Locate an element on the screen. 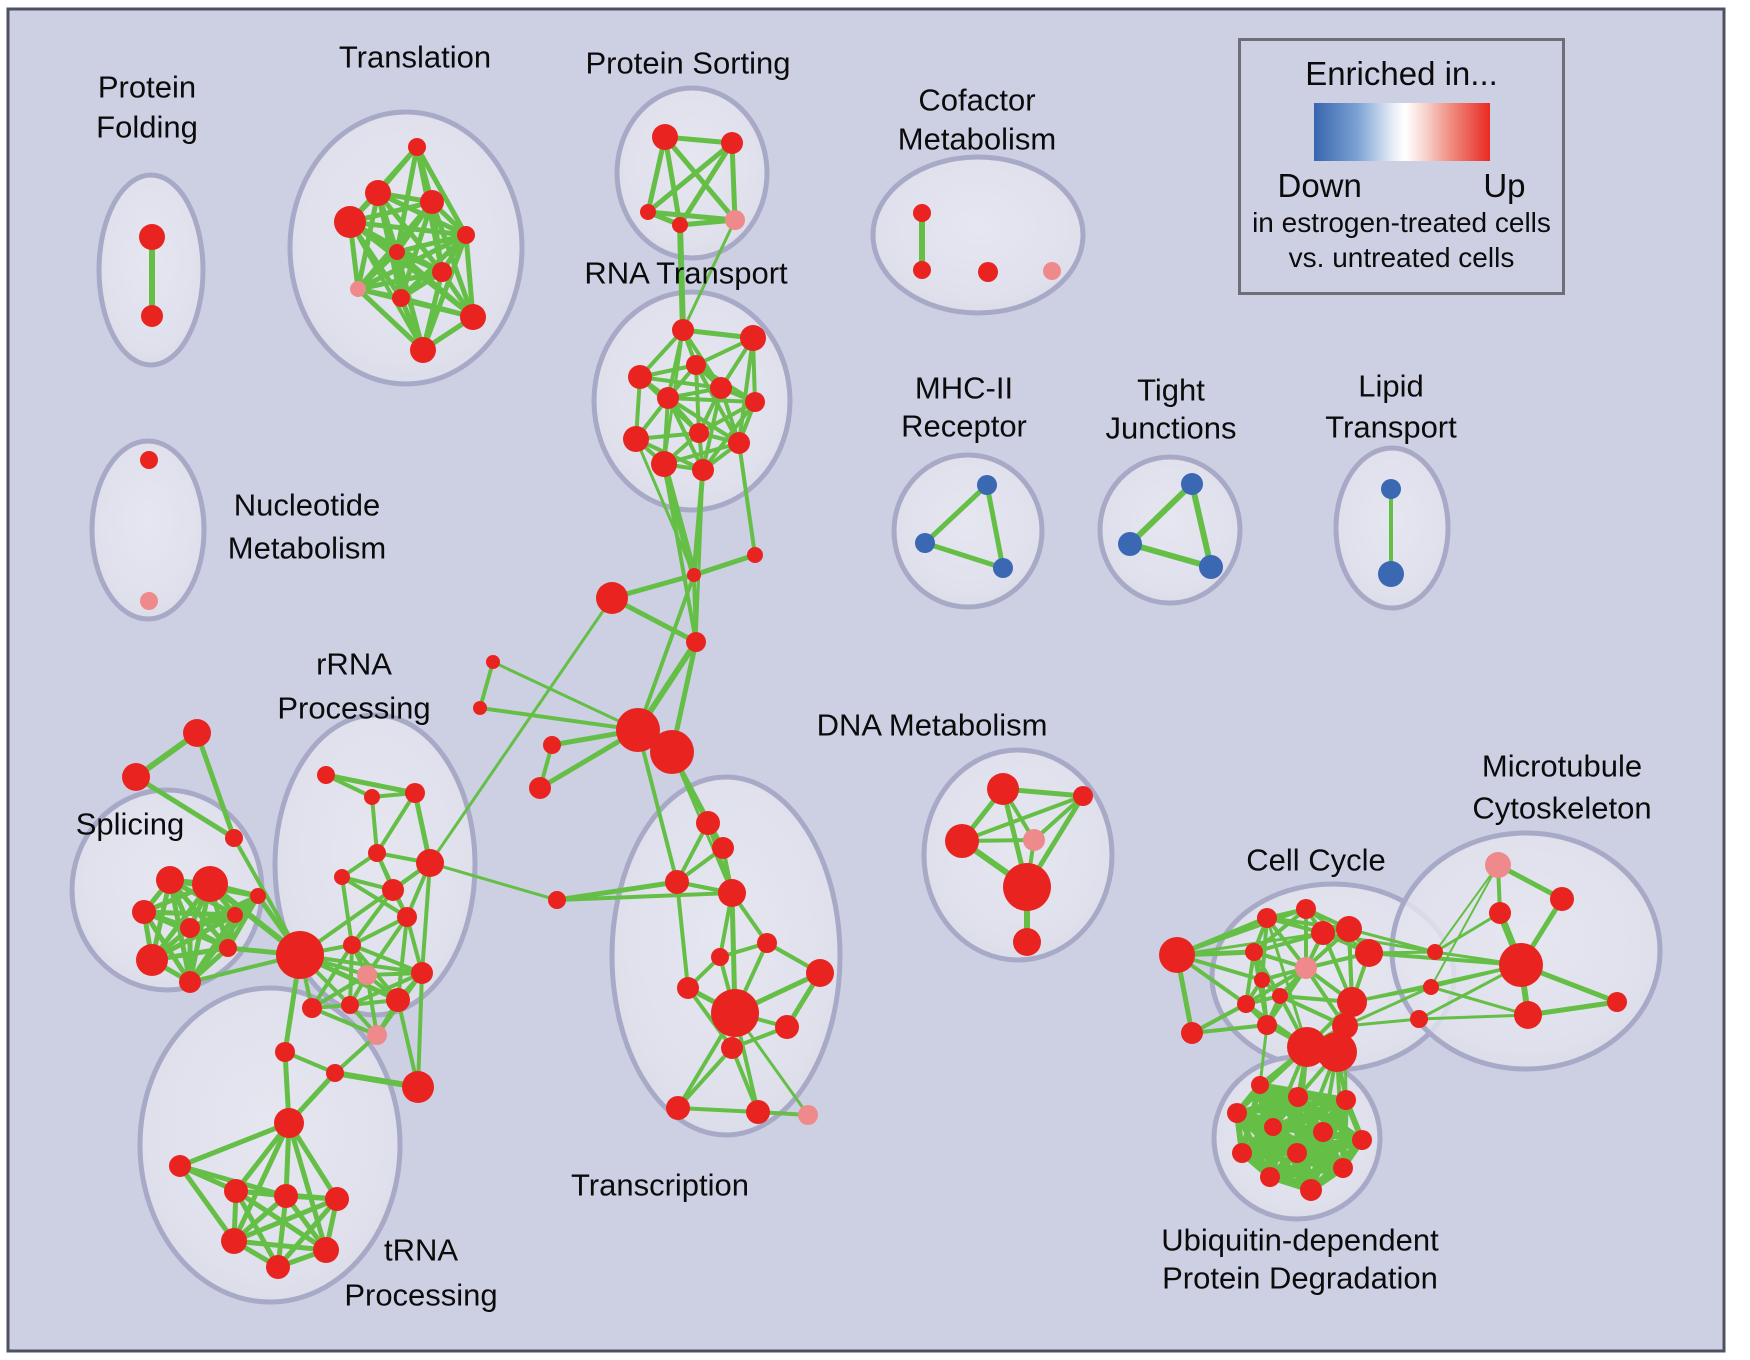 Image resolution: width=1750 pixels, height=1360 pixels. cluster-label-rrna-processing: rRNA is located at coordinates (354, 664).